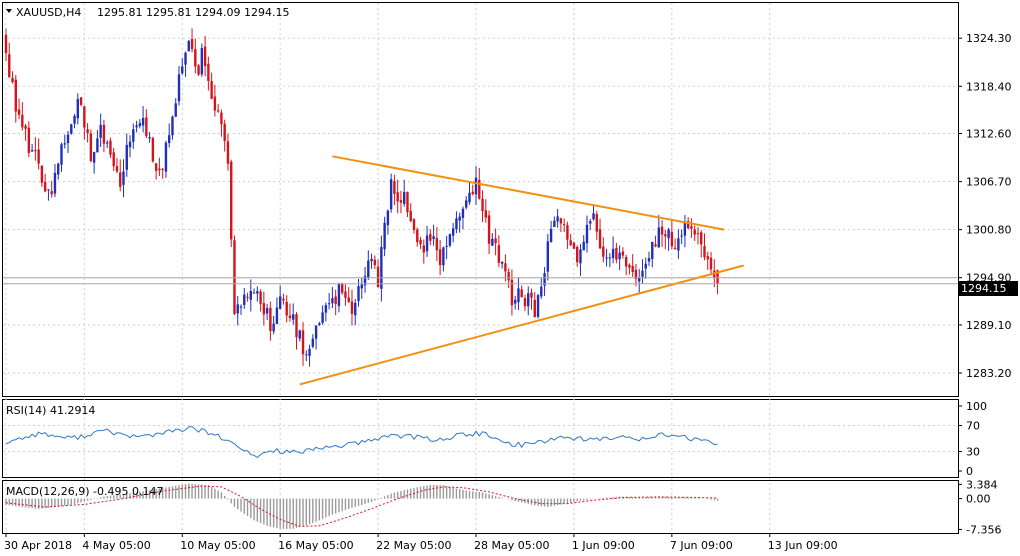 The width and height of the screenshot is (1020, 556). Describe the element at coordinates (413, 545) in the screenshot. I see `x-tick-label: 22 May 05:00` at that location.